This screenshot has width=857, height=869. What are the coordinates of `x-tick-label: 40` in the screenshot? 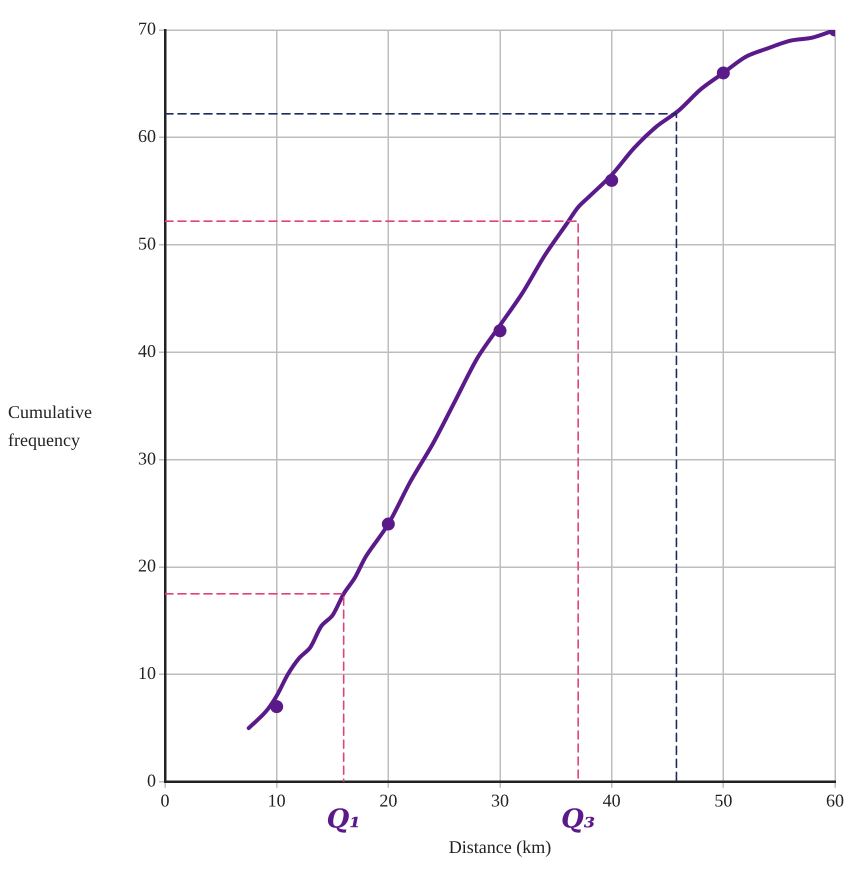 It's located at (611, 800).